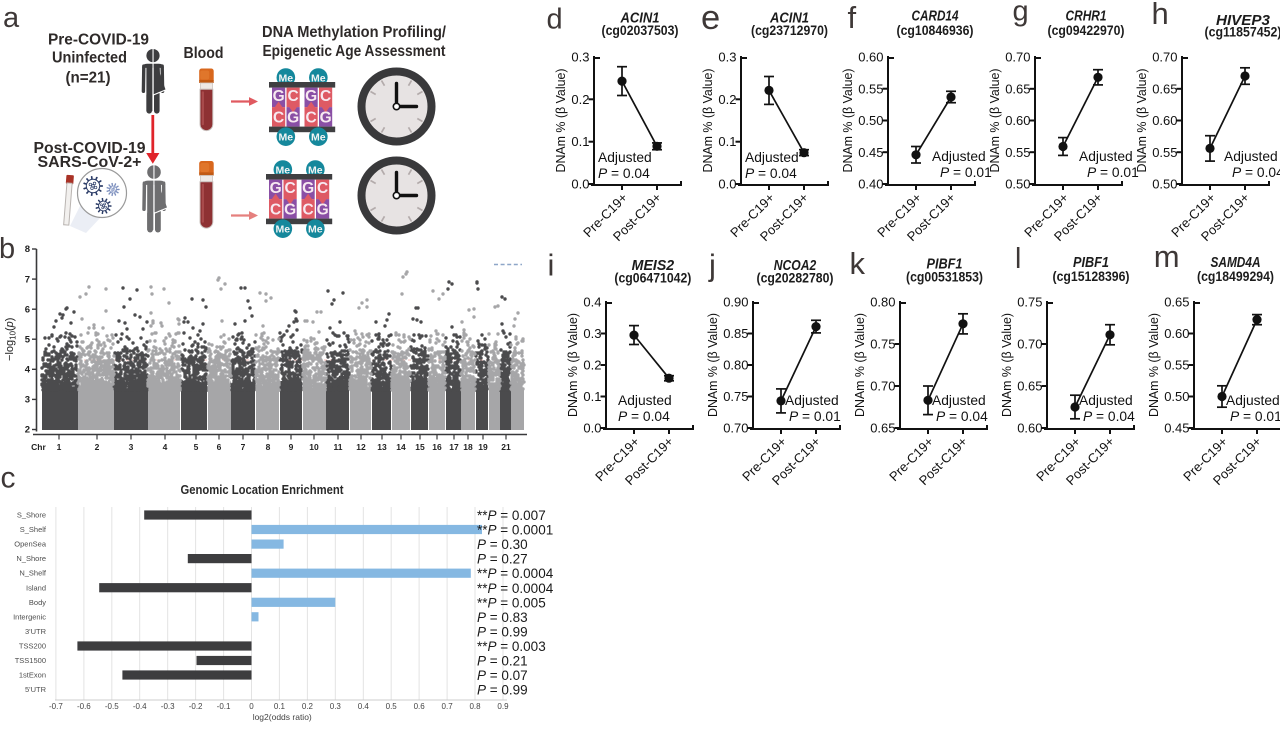 This screenshot has width=1280, height=732. Describe the element at coordinates (97, 447) in the screenshot. I see `svg-text: 2` at that location.